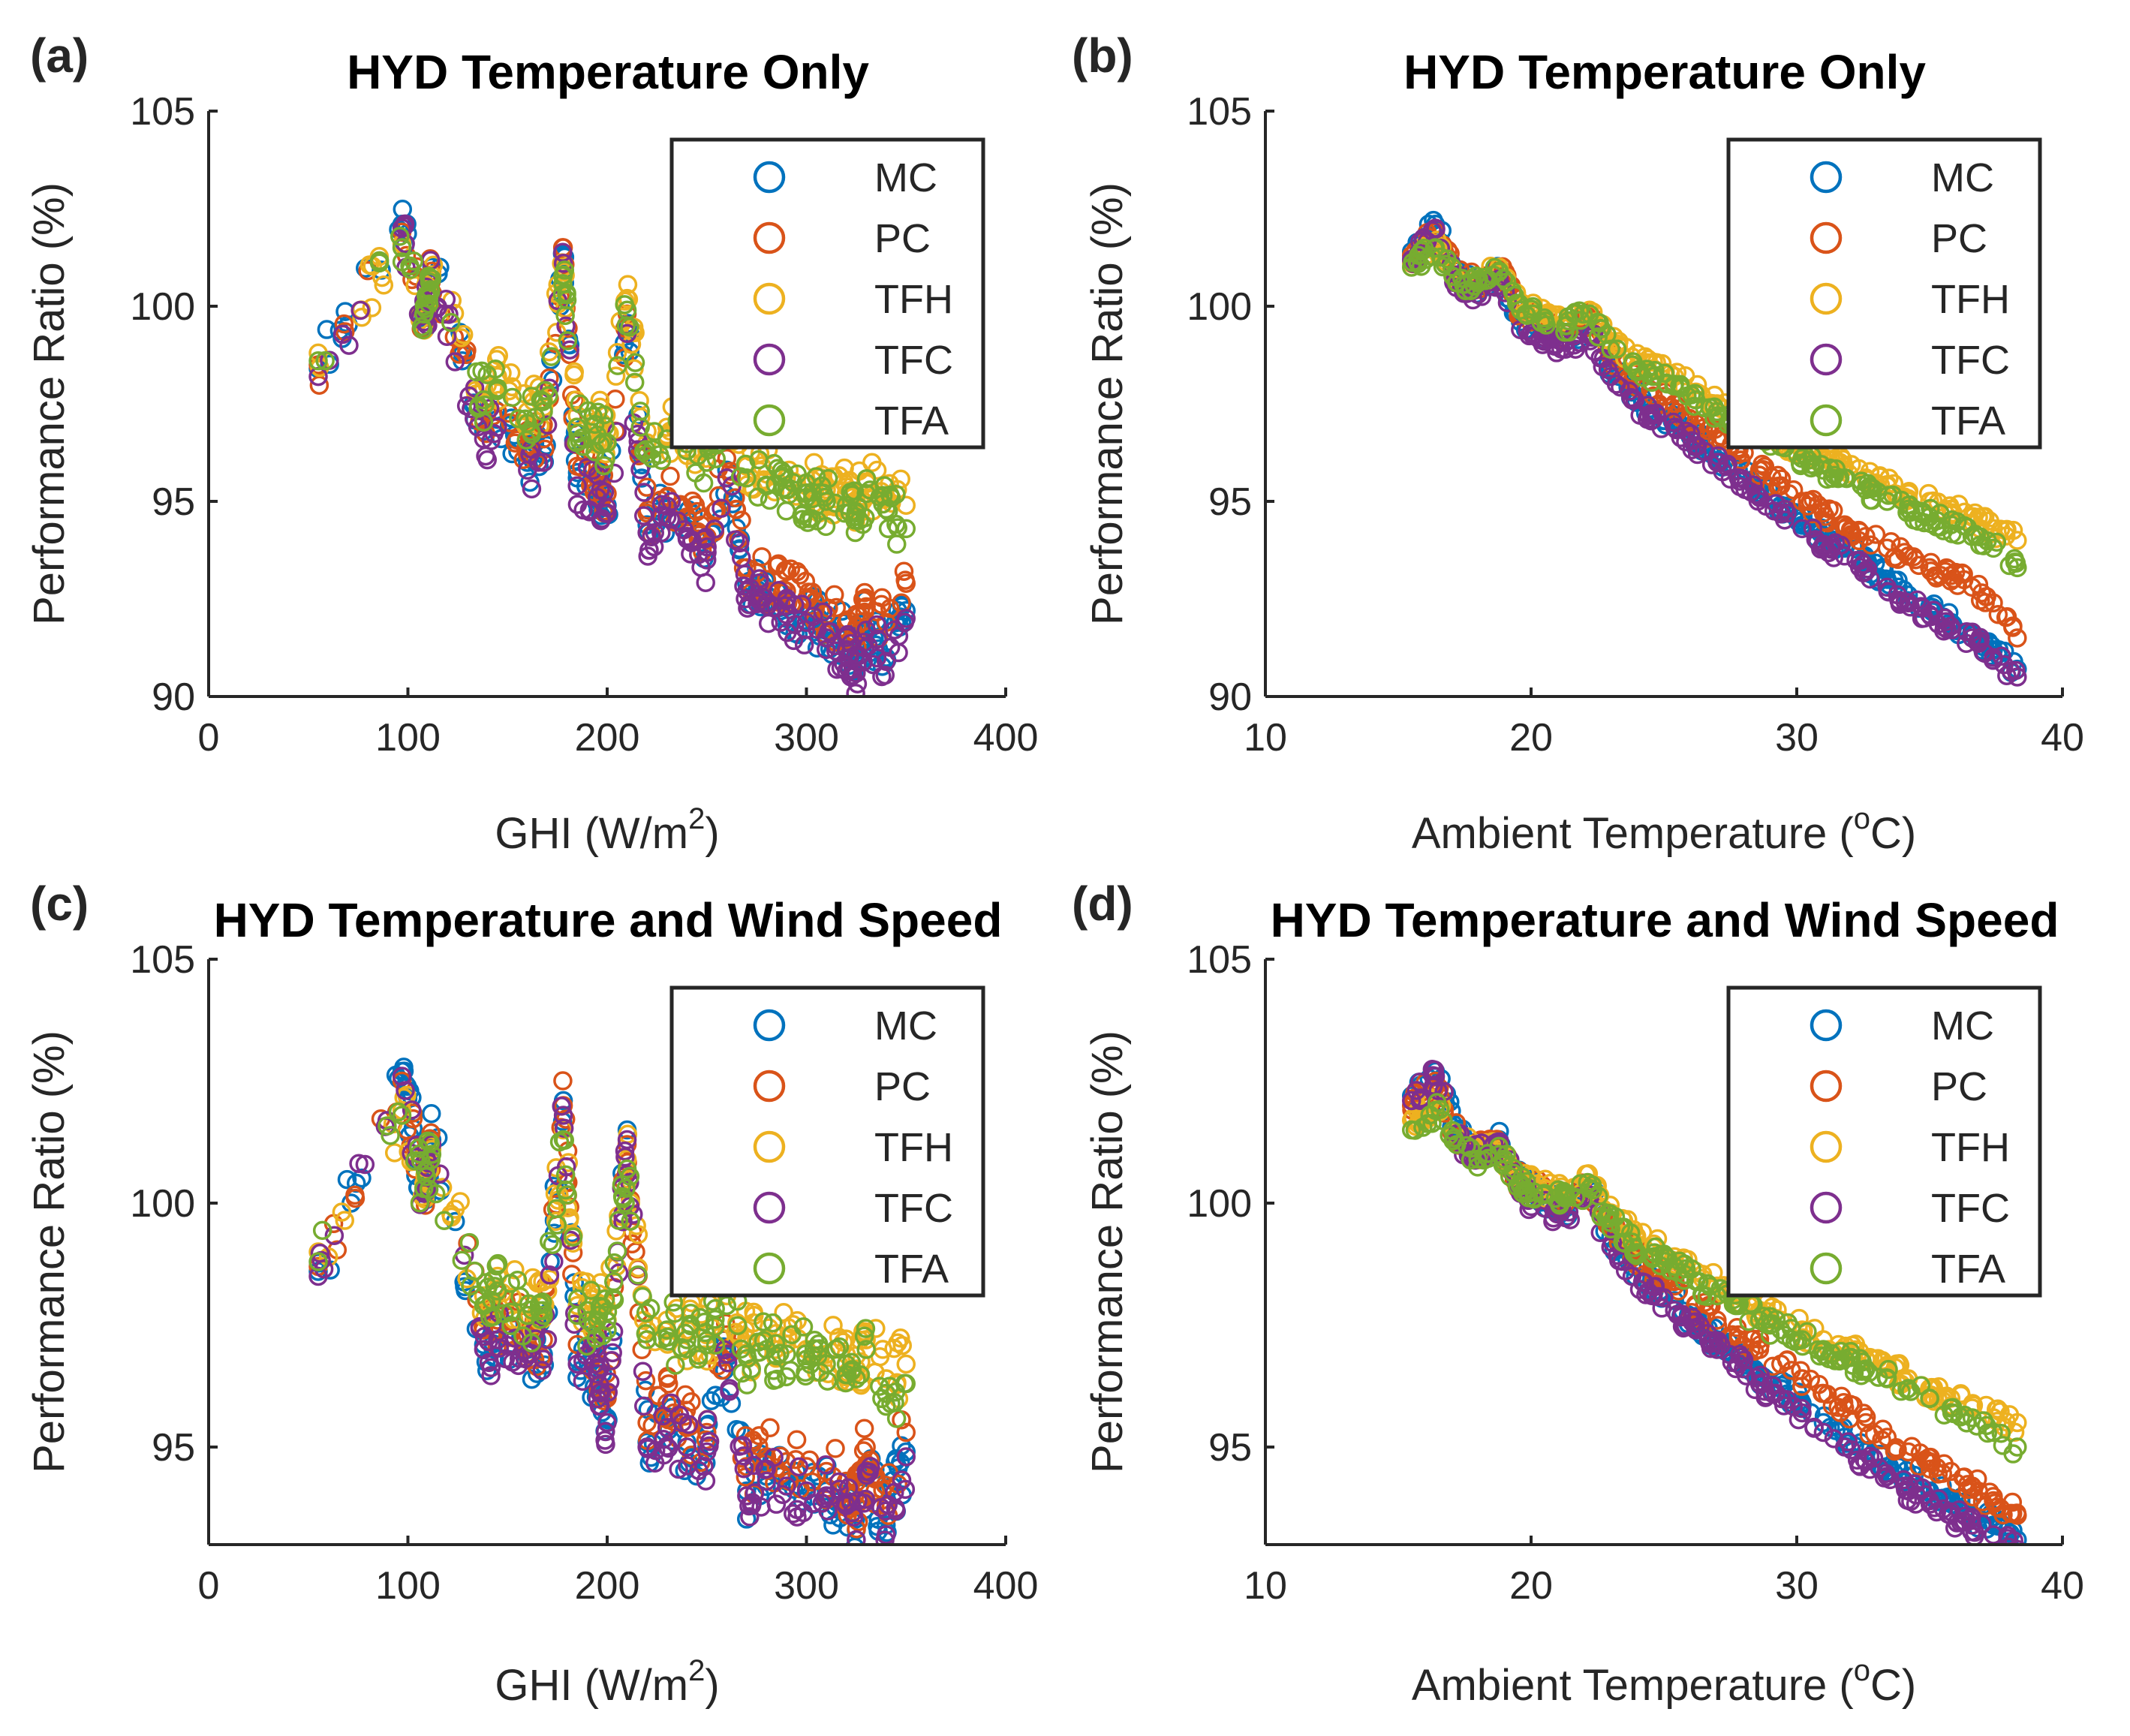 The width and height of the screenshot is (2130, 1736). What do you see at coordinates (1665, 920) in the screenshot?
I see `panel-title: HYD Temperature and Wind Speed` at bounding box center [1665, 920].